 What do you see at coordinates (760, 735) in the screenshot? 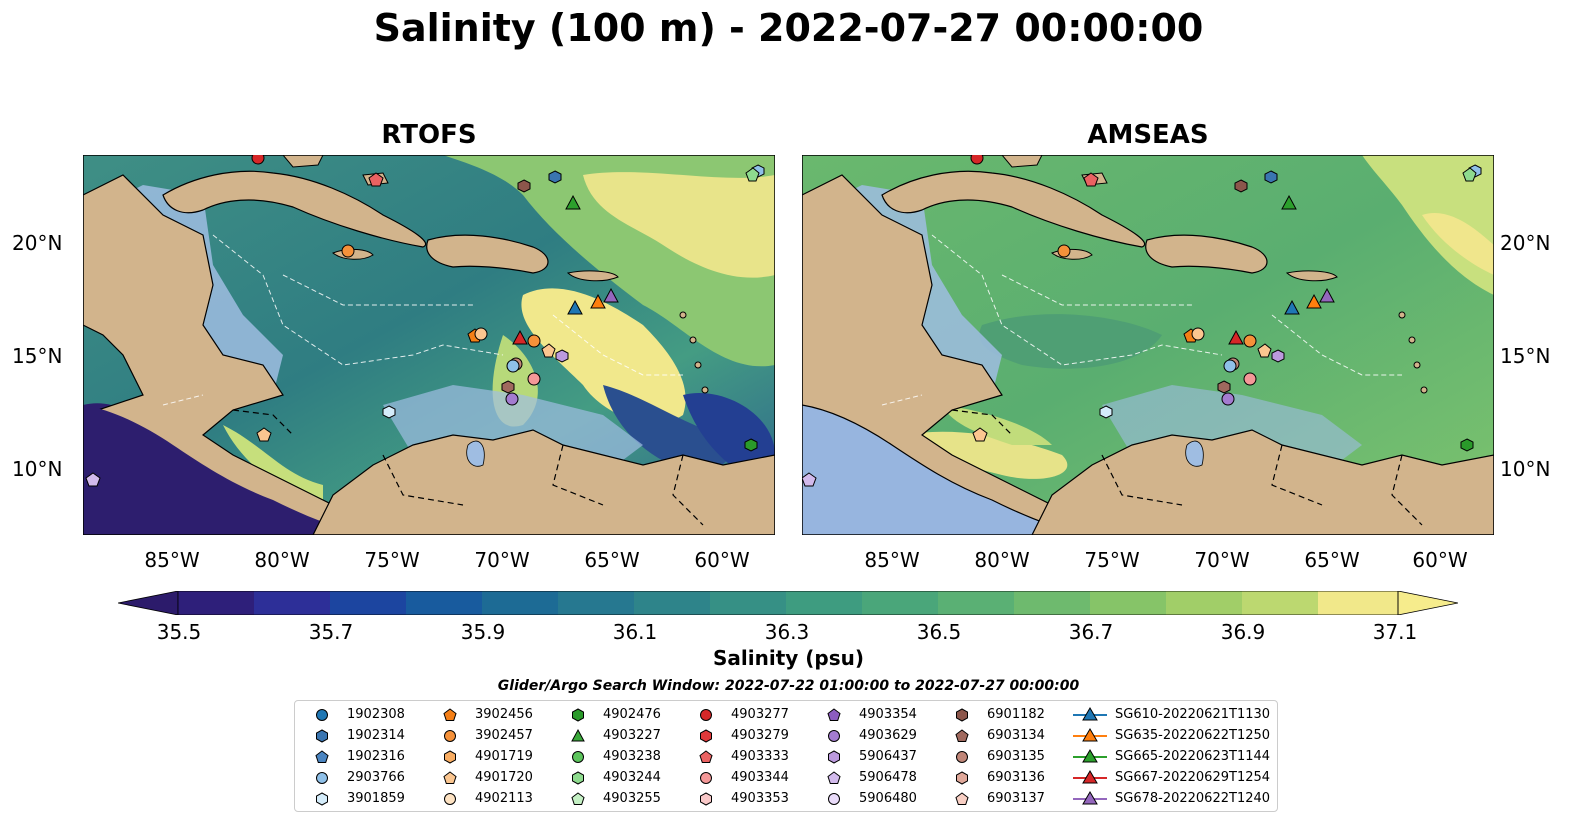
I see `legend-label: 4903279` at bounding box center [760, 735].